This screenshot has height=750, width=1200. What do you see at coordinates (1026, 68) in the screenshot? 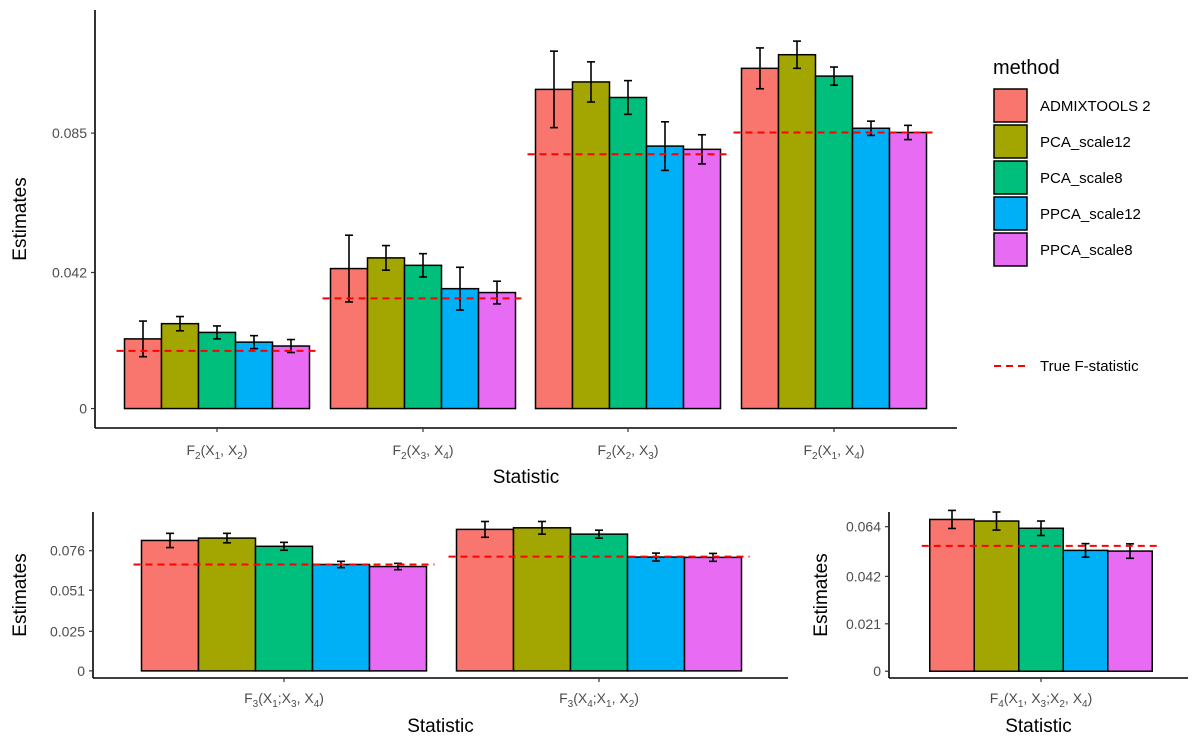
I see `legend-title: method` at bounding box center [1026, 68].